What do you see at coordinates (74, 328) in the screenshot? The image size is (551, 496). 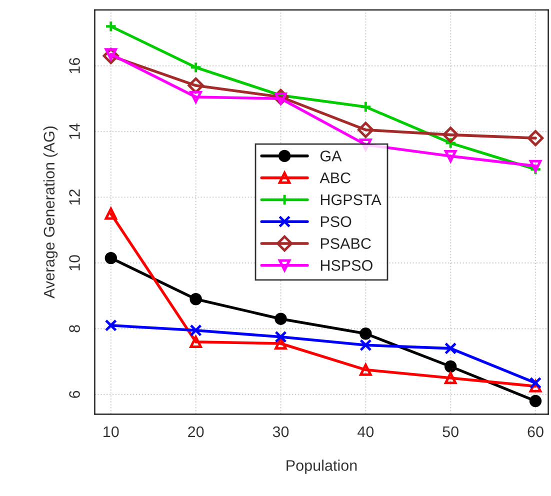 I see `y-tick-label: 8` at bounding box center [74, 328].